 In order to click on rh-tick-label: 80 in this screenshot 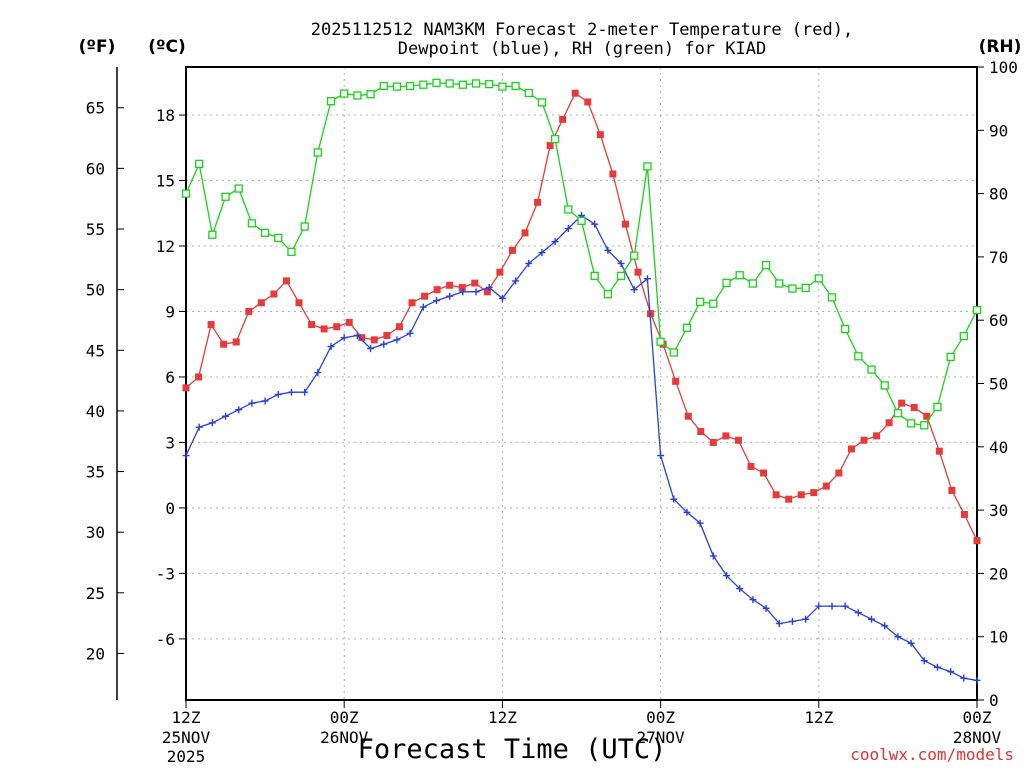, I will do `click(998, 194)`.